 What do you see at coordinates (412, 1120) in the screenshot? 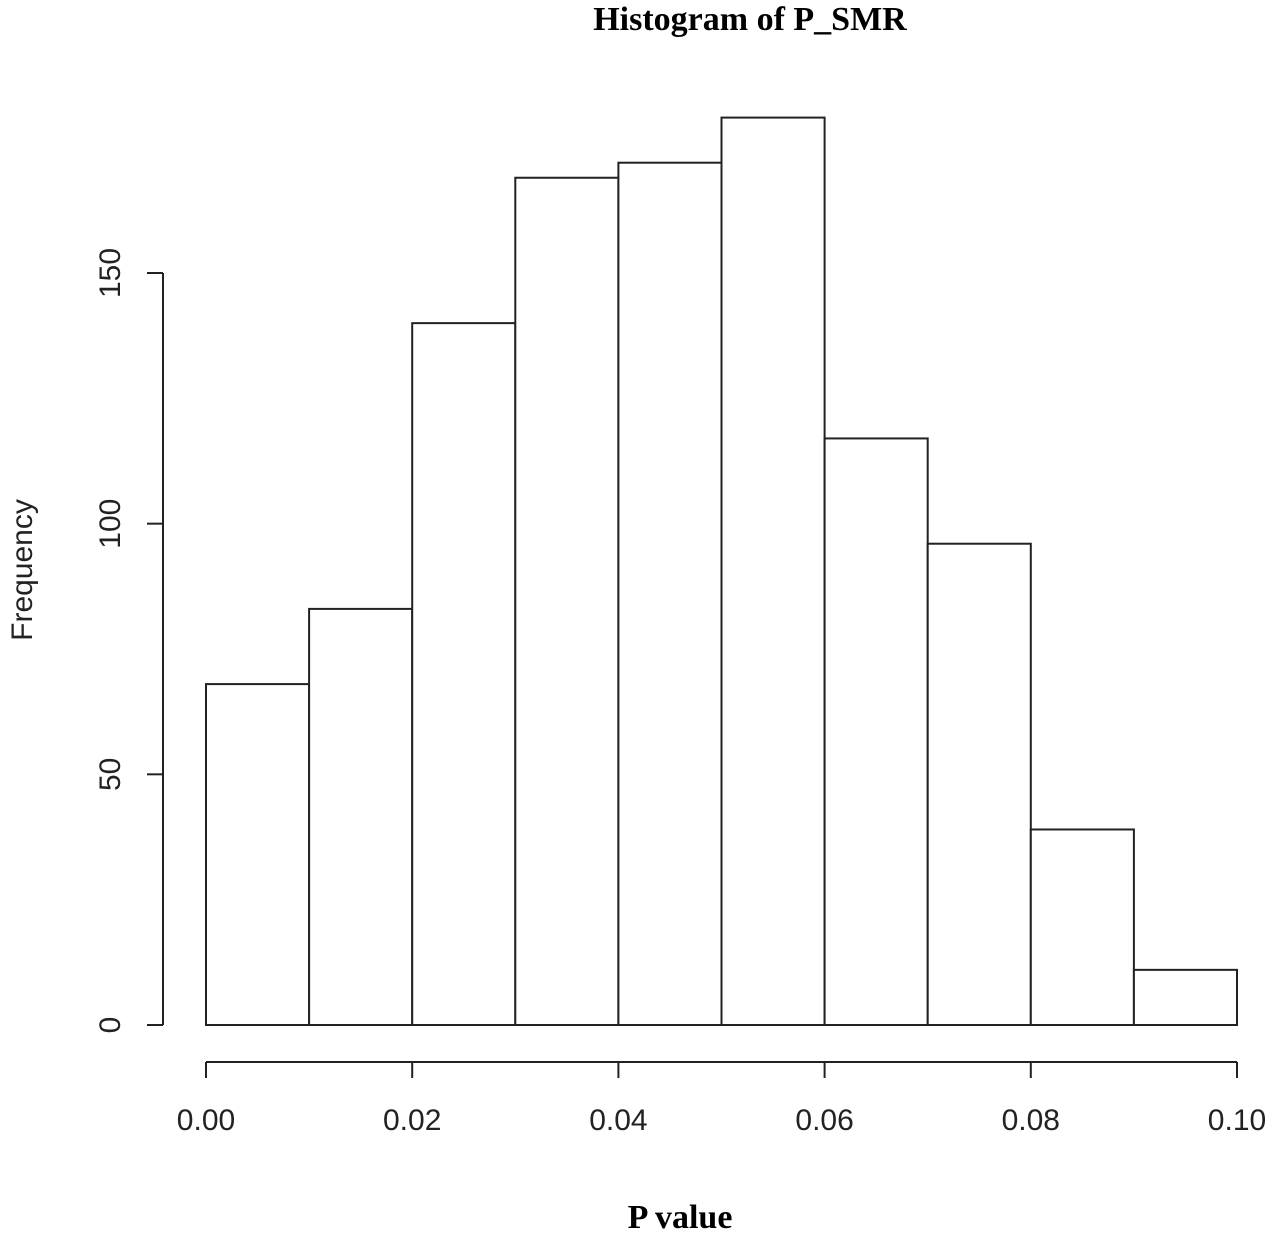
I see `x-tick-label: 0.02` at bounding box center [412, 1120].